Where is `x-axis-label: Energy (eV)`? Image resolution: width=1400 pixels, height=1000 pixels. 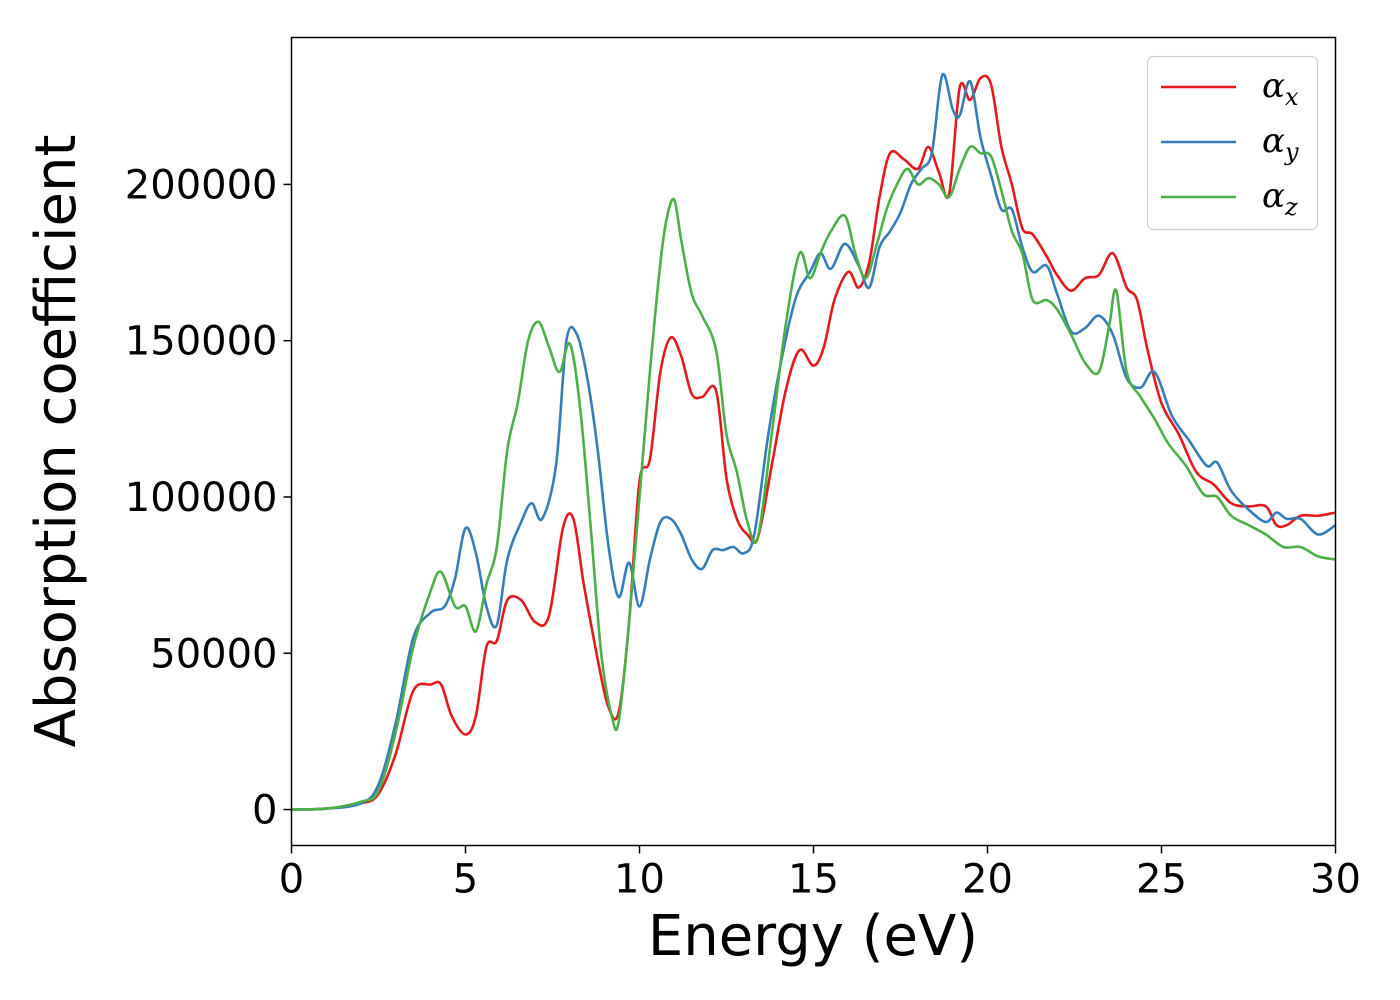
x-axis-label: Energy (eV) is located at coordinates (813, 936).